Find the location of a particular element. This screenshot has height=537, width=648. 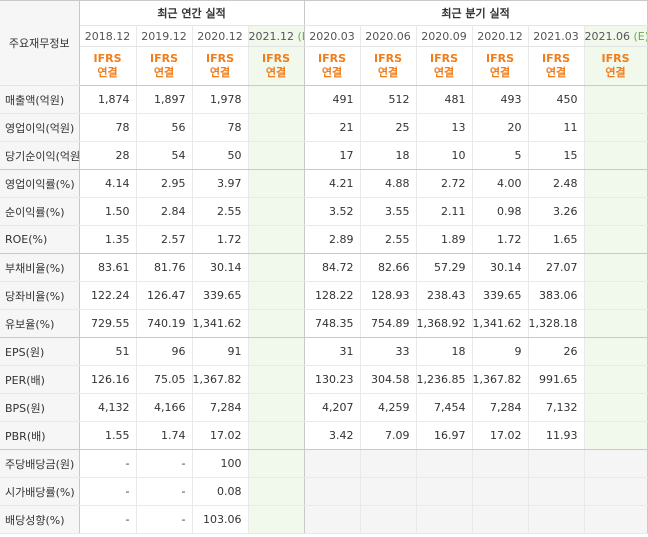

period-label: 2020.06 is located at coordinates (388, 36).